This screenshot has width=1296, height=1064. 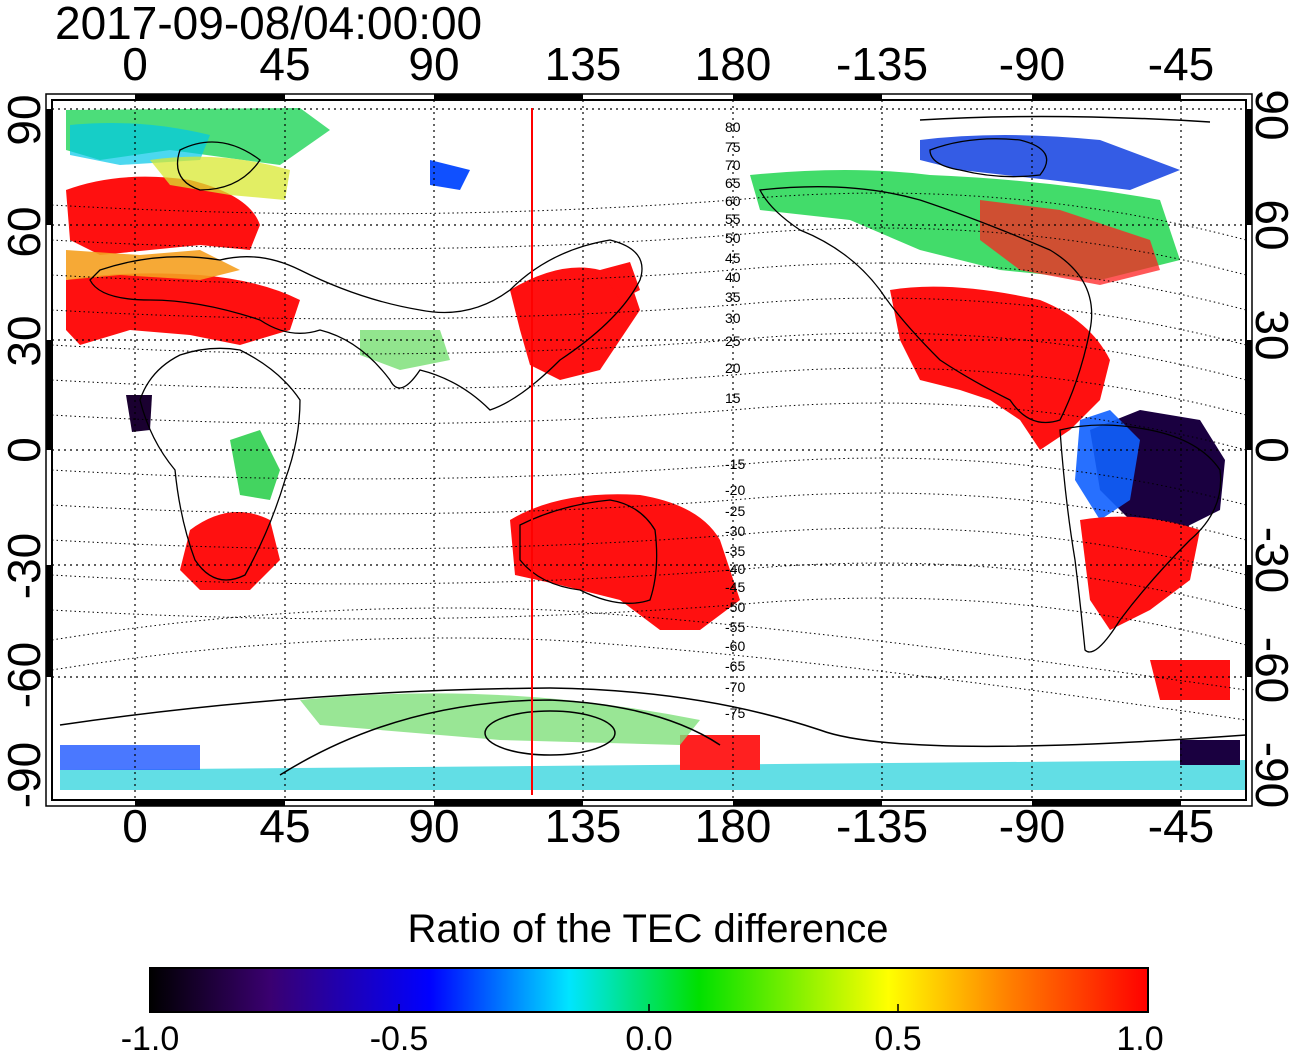 What do you see at coordinates (733, 398) in the screenshot?
I see `contour-label: 15` at bounding box center [733, 398].